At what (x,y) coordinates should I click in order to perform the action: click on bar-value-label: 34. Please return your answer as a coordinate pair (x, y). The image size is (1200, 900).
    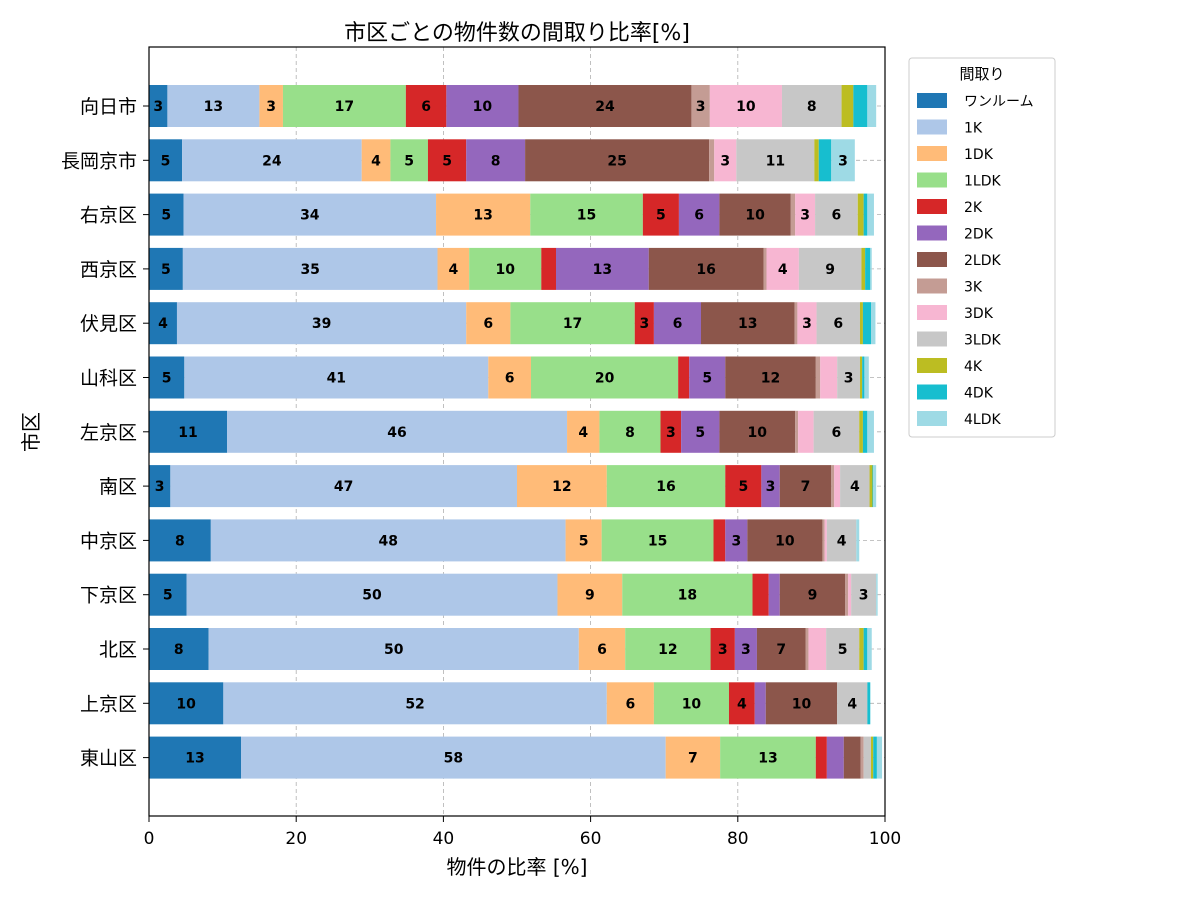
    Looking at the image, I should click on (310, 216).